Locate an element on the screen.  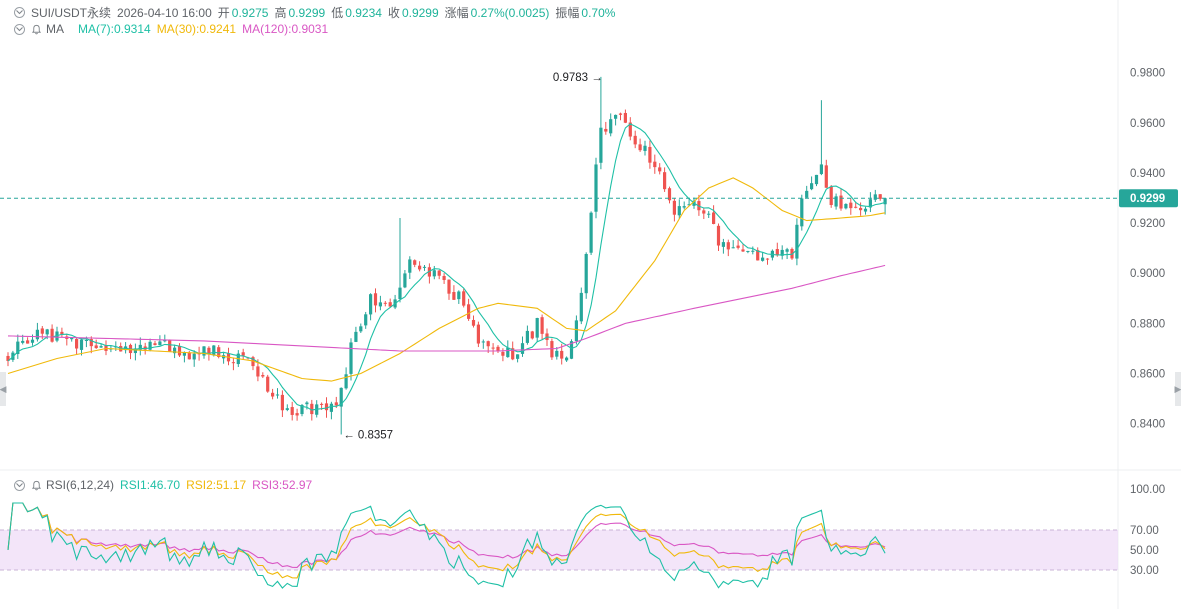
ma7-value: MA(7):0.9314 is located at coordinates (114, 29).